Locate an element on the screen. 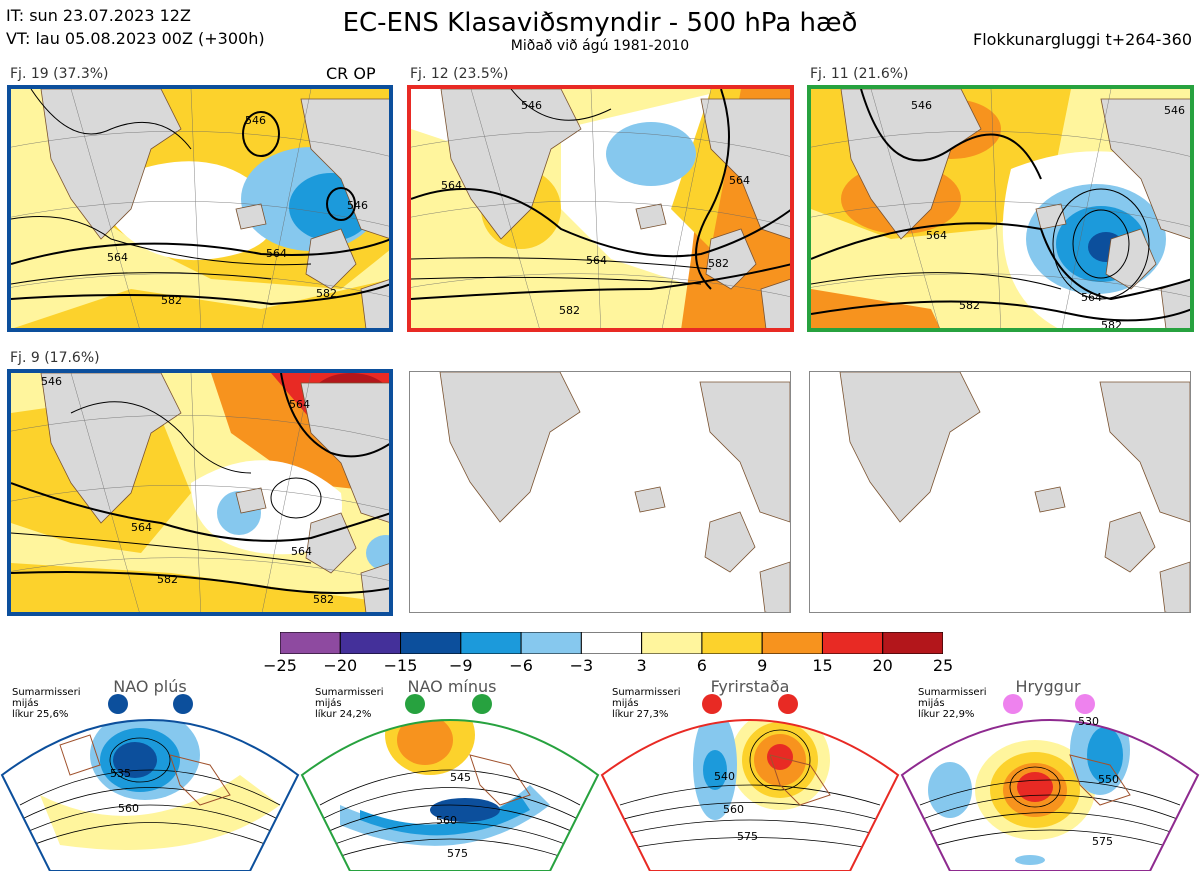 The height and width of the screenshot is (871, 1200). cluster-1-tag: CR OP is located at coordinates (351, 73).